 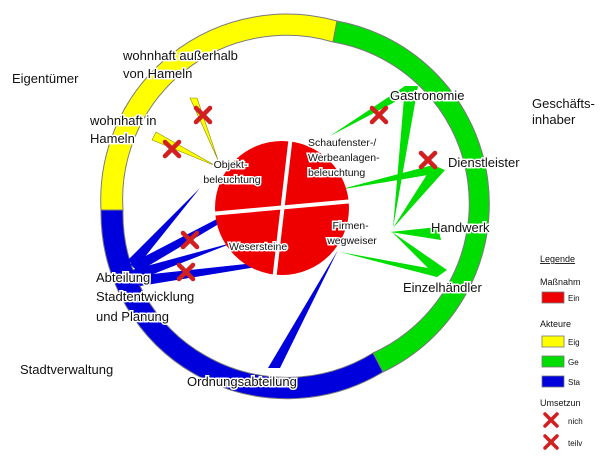 What do you see at coordinates (231, 180) in the screenshot?
I see `measure-object-line2: beleuchtung` at bounding box center [231, 180].